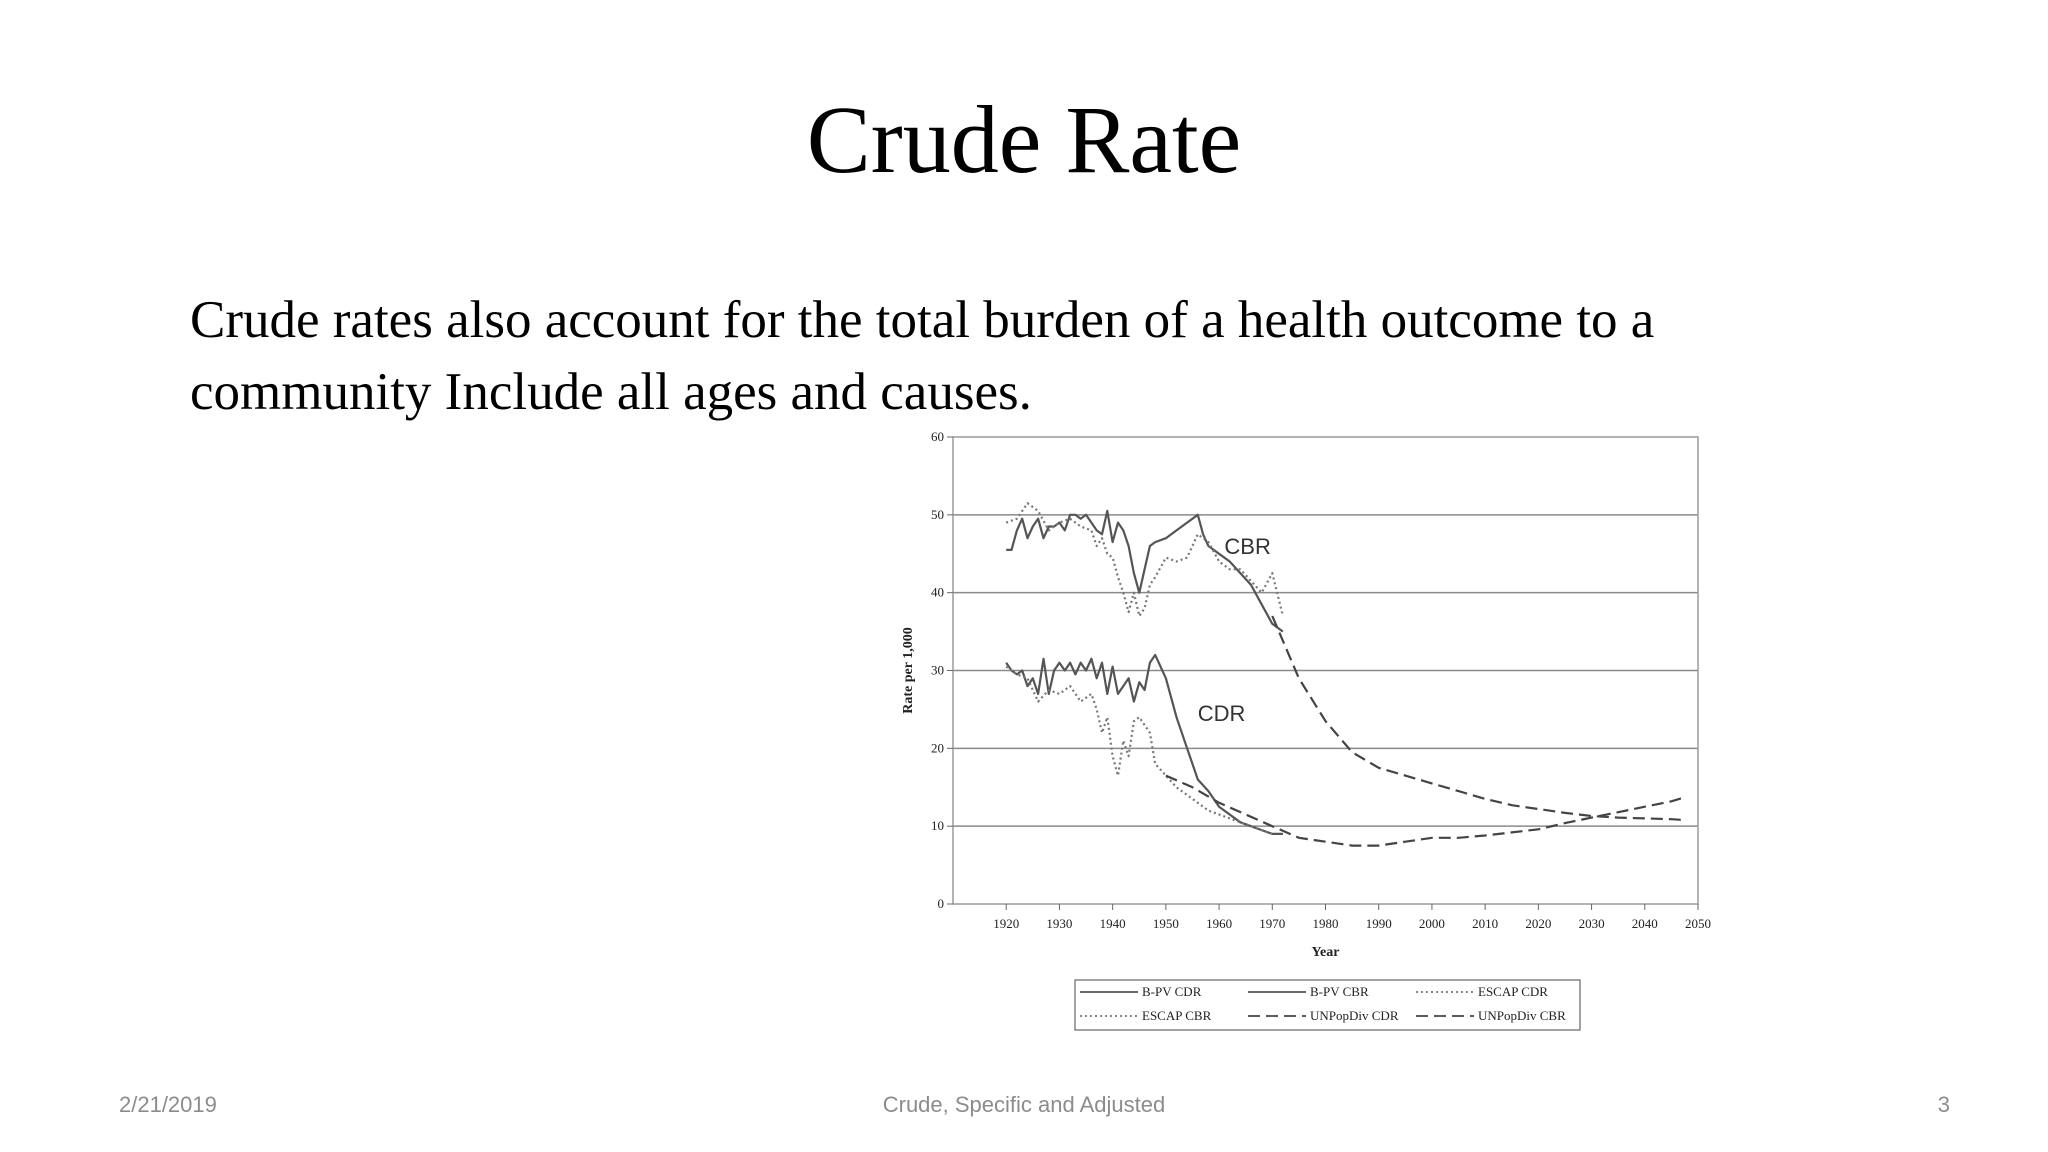 Image resolution: width=2048 pixels, height=1152 pixels. What do you see at coordinates (1059, 923) in the screenshot?
I see `x-tick-label: 1930` at bounding box center [1059, 923].